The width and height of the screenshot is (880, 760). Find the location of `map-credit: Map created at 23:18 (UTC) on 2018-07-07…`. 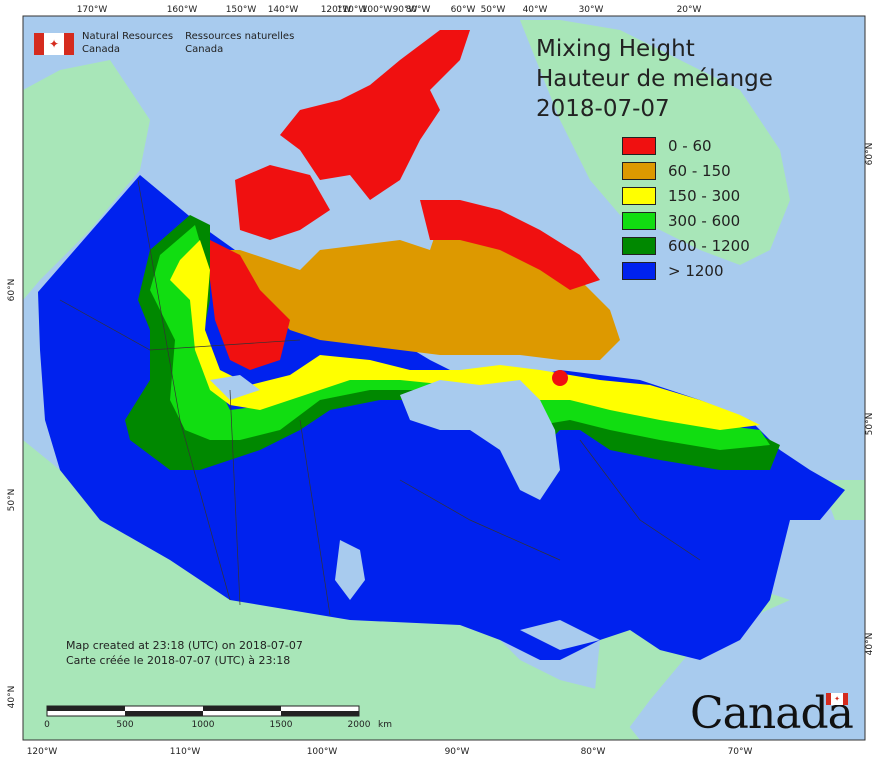

map-credit: Map created at 23:18 (UTC) on 2018-07-07… is located at coordinates (184, 653).